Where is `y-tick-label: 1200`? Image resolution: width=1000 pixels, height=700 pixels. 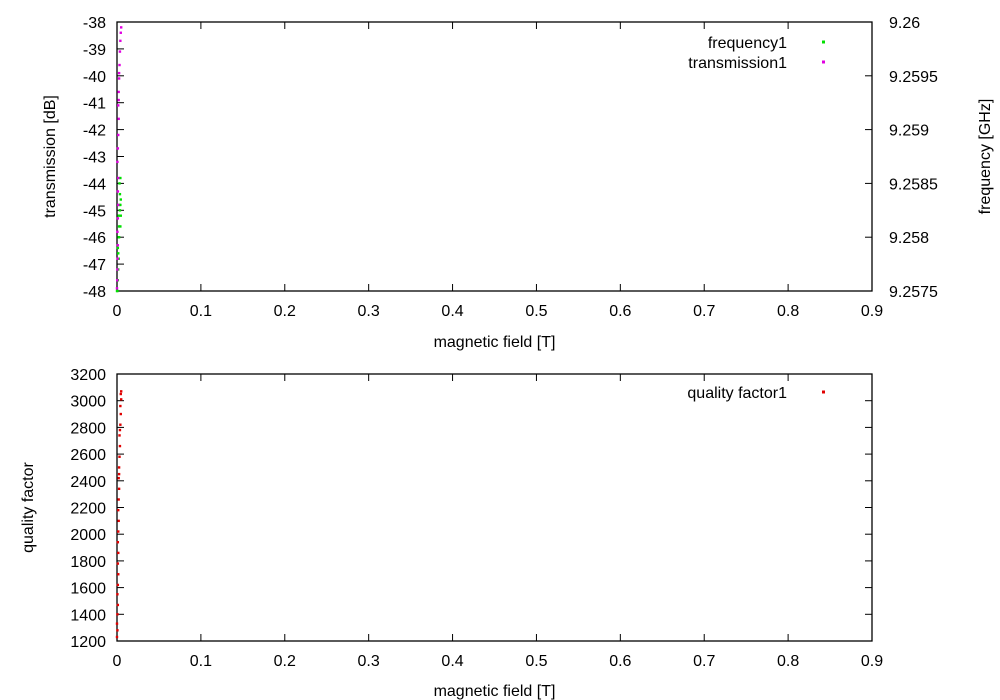
y-tick-label: 1200 is located at coordinates (88, 642).